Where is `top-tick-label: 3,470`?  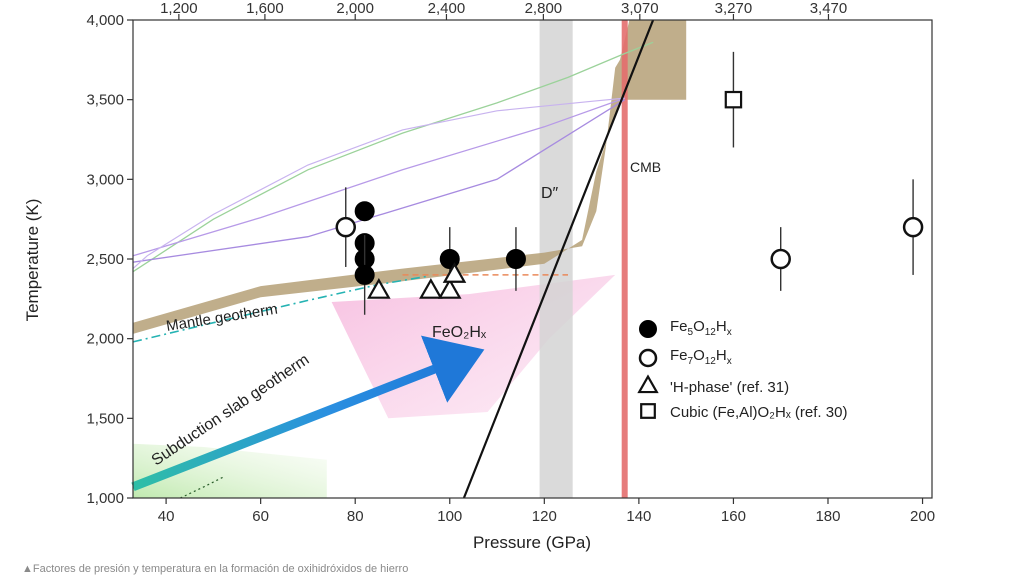 top-tick-label: 3,470 is located at coordinates (829, 8).